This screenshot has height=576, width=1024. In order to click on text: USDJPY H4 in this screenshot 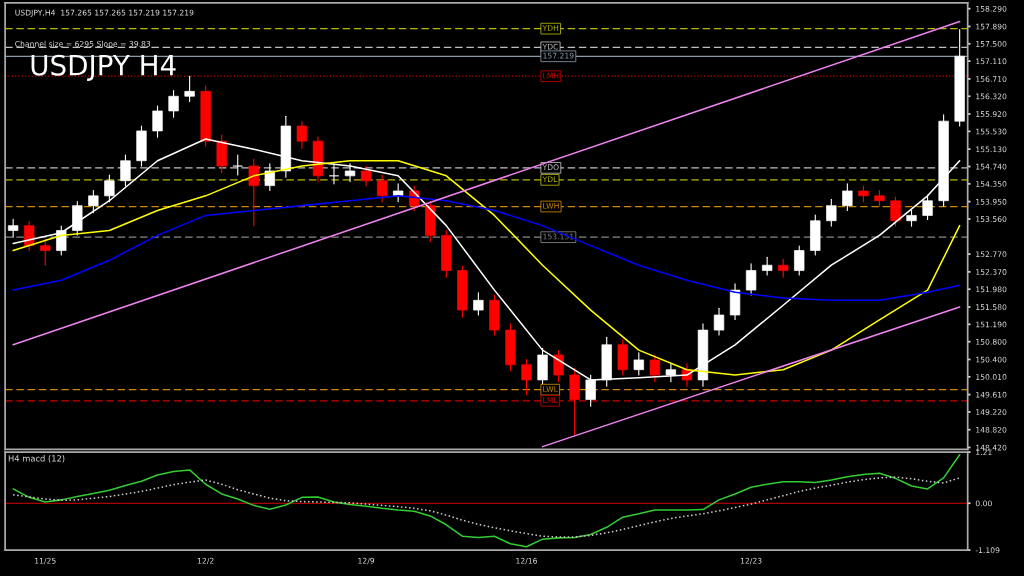, I will do `click(103, 67)`.